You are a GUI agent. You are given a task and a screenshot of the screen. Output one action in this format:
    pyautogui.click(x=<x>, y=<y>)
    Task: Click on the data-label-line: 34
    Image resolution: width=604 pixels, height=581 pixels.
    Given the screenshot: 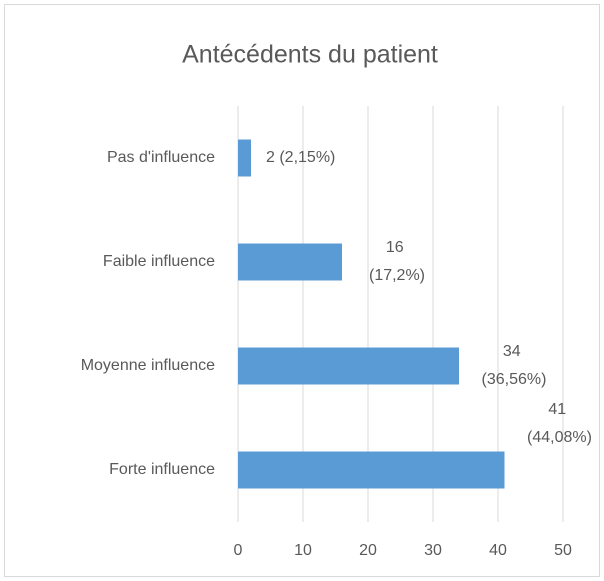 What is the action you would take?
    pyautogui.click(x=514, y=351)
    